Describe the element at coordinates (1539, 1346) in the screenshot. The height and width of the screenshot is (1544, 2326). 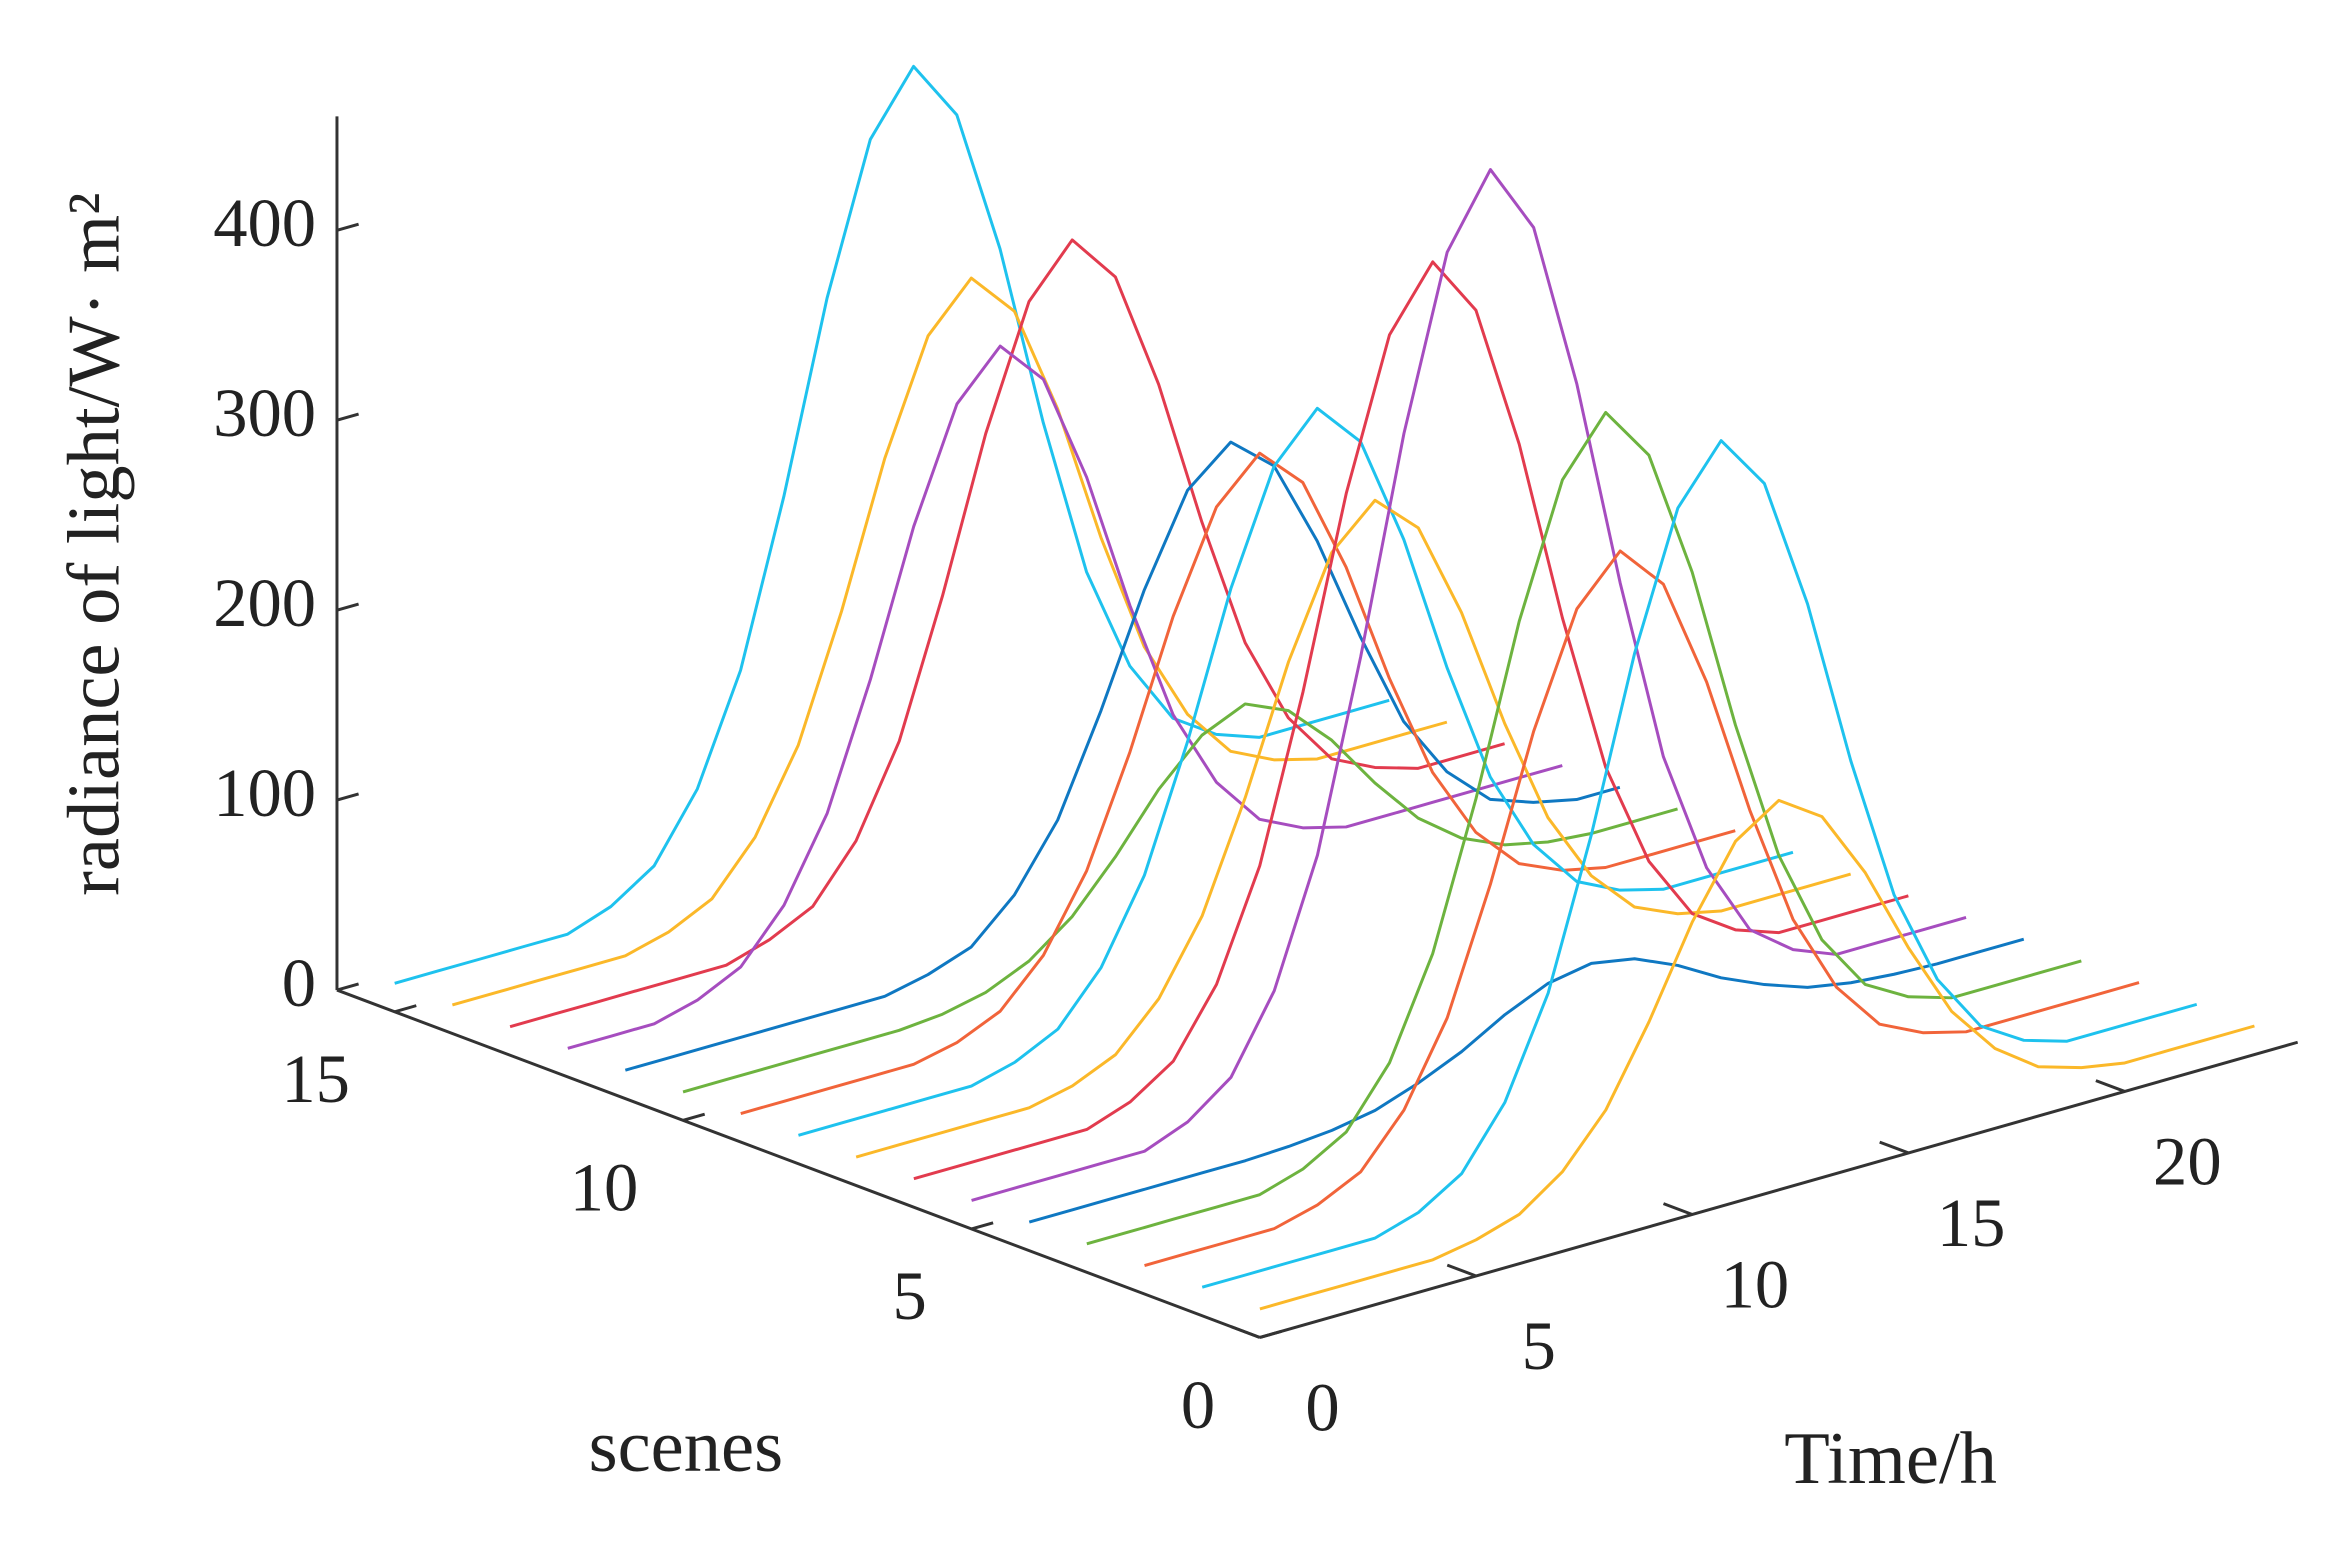
I see `x-tick-label: 5` at that location.